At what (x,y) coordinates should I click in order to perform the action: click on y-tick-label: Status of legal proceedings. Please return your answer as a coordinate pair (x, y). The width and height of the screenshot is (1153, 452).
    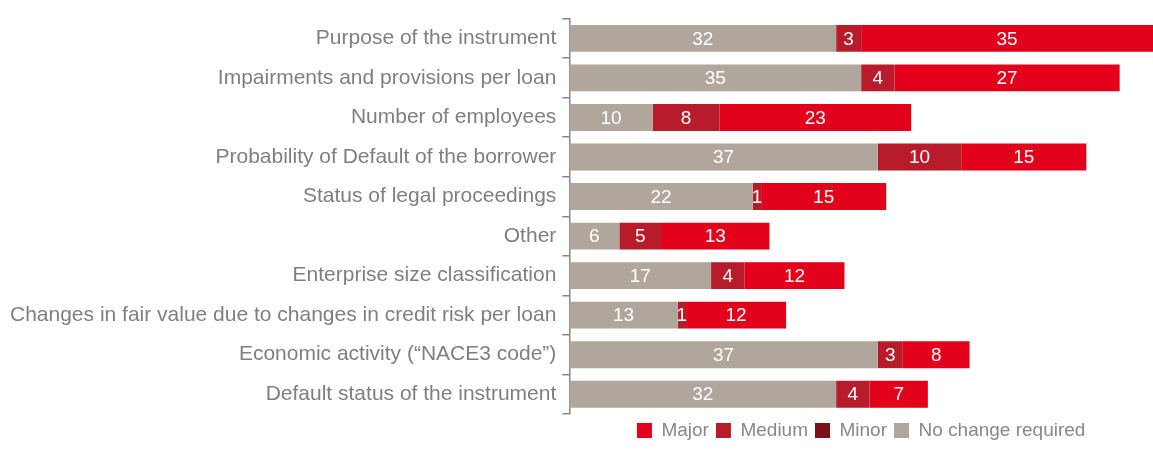
    Looking at the image, I should click on (429, 195).